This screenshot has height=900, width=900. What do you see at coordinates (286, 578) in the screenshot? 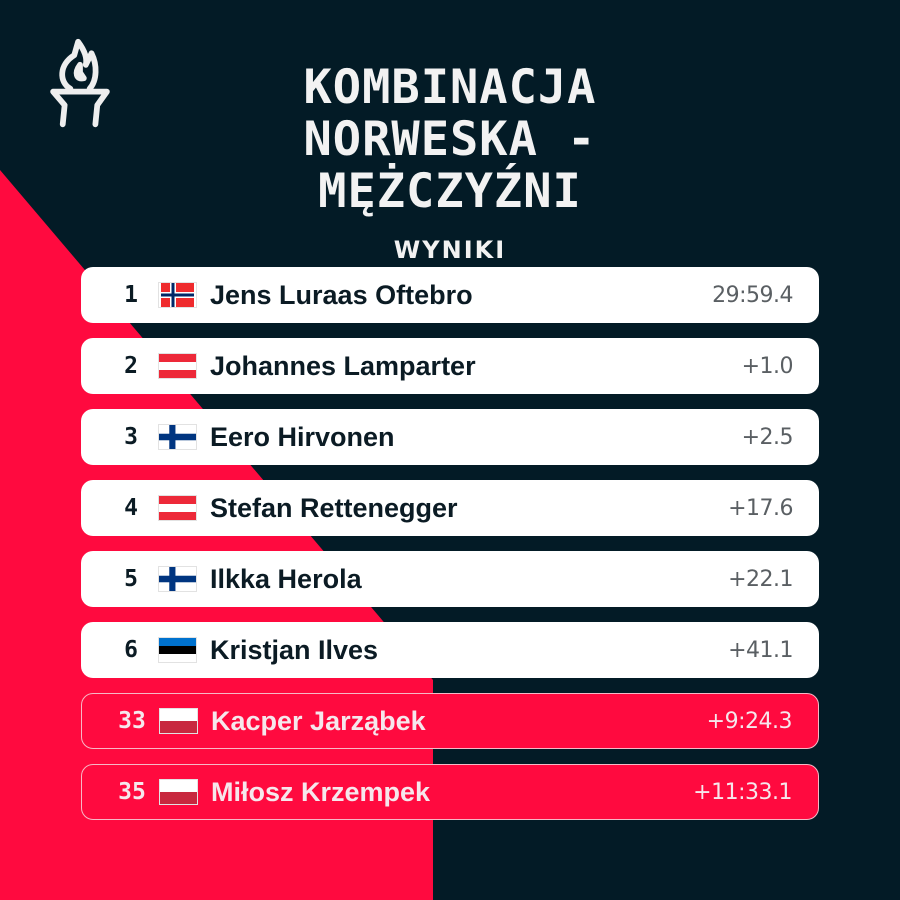
I see `athlete-name: Ilkka Herola` at bounding box center [286, 578].